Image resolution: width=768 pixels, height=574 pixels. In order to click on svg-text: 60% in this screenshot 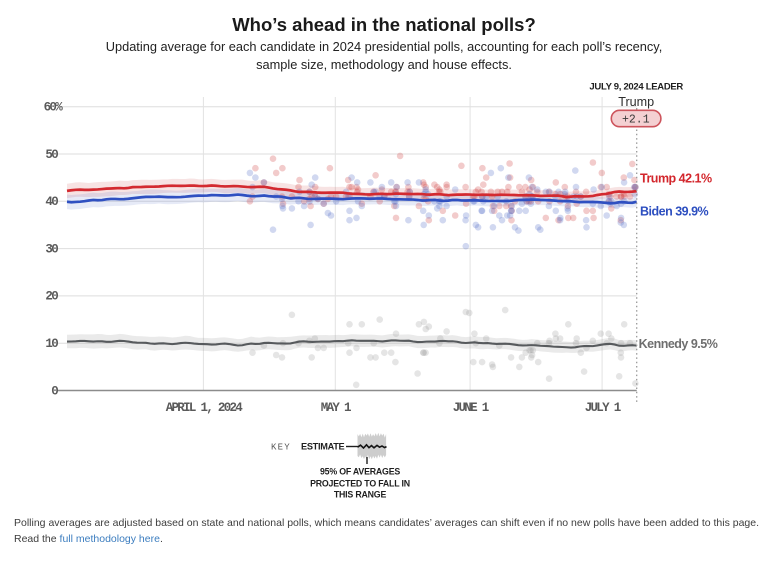, I will do `click(54, 108)`.